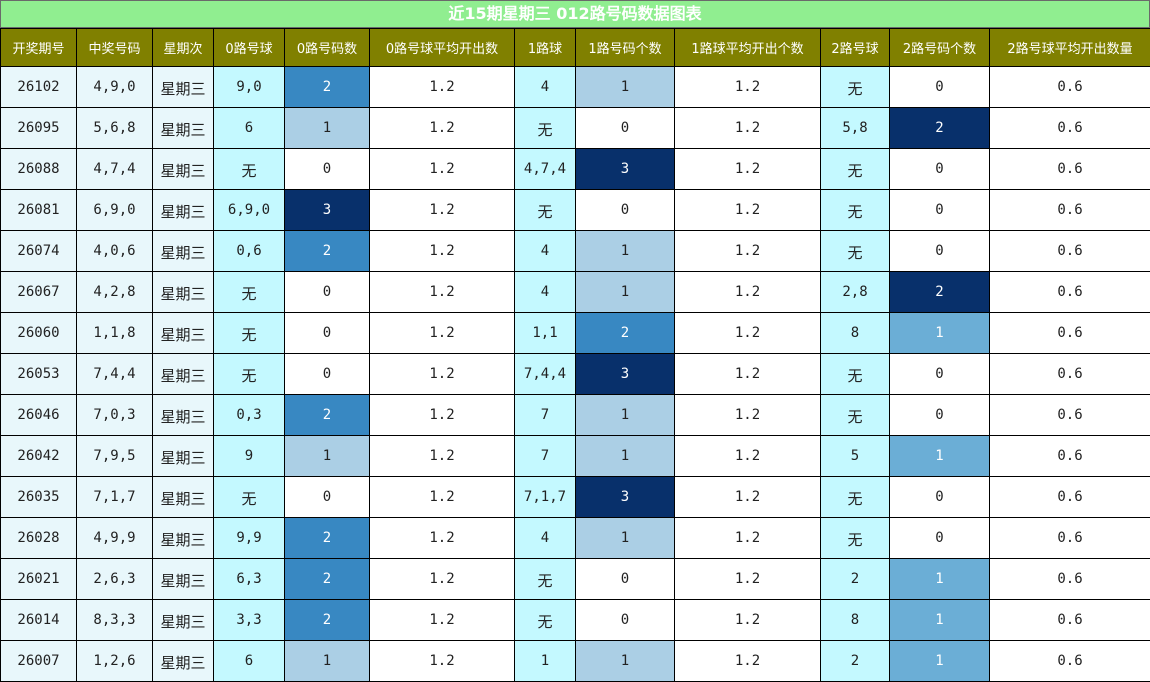  Describe the element at coordinates (545, 374) in the screenshot. I see `table-cell: 7,4,4` at that location.